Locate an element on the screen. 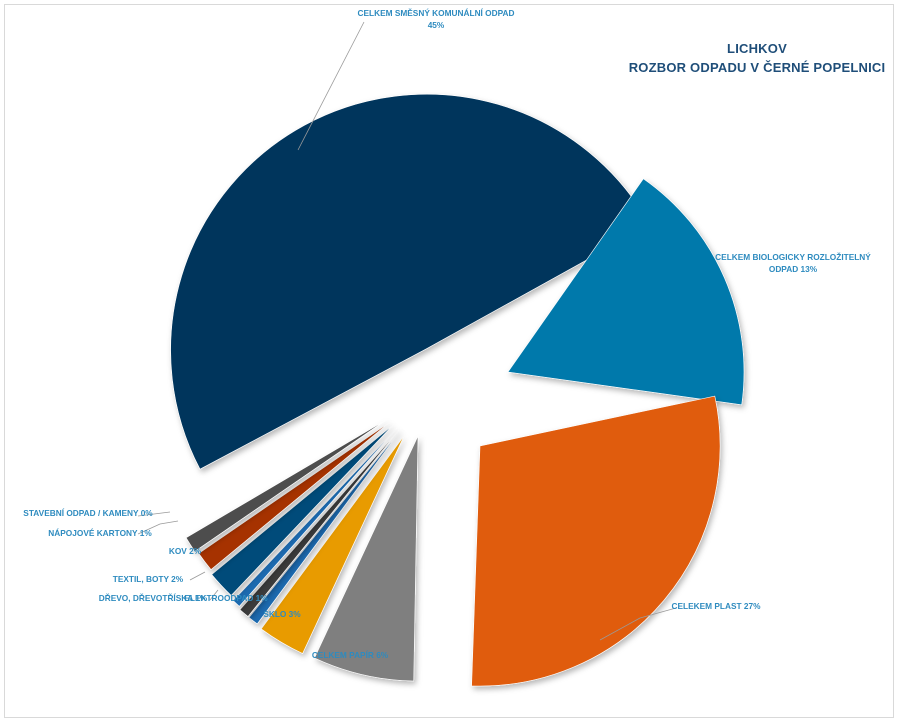  pie-slice-kov is located at coordinates (302, 510).